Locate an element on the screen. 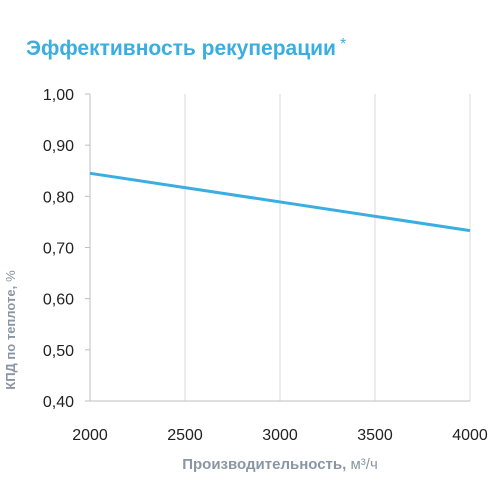 This screenshot has width=500, height=500. y-axis-label-text: КПД по теплоте, is located at coordinates (10, 338).